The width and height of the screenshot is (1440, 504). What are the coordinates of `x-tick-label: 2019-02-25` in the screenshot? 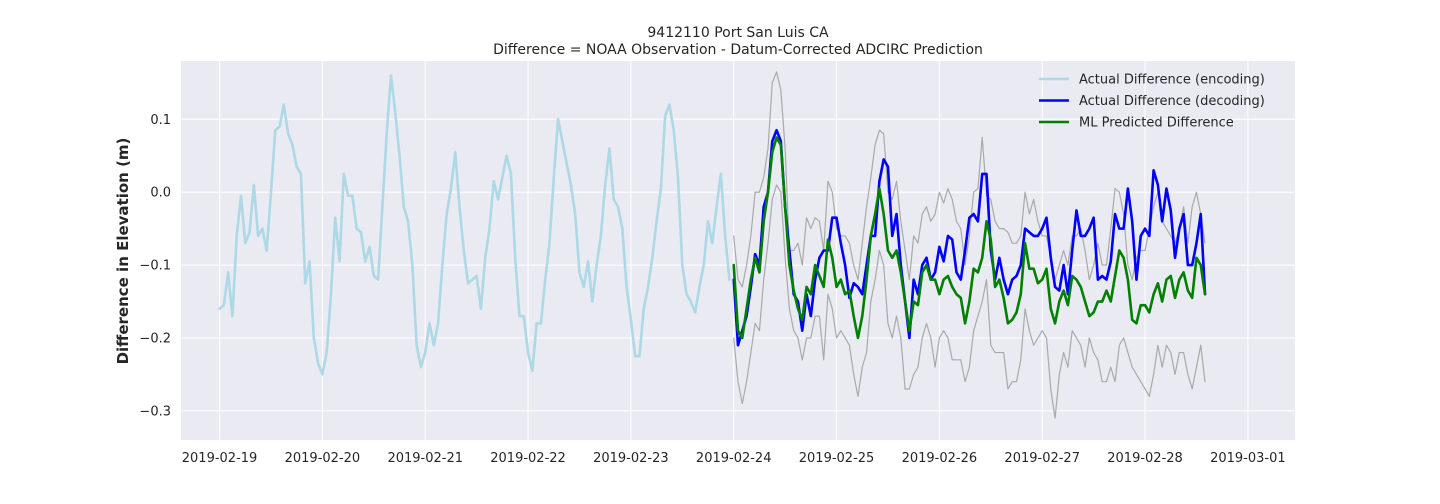 It's located at (837, 458).